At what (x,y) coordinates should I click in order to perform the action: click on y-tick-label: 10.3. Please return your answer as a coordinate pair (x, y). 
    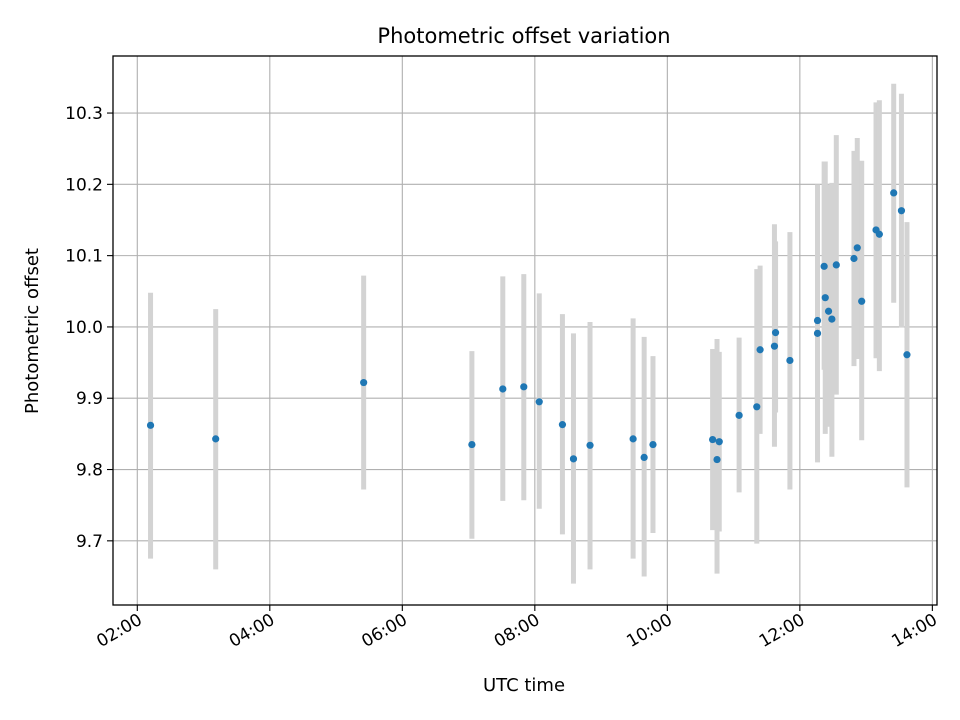
    Looking at the image, I should click on (84, 114).